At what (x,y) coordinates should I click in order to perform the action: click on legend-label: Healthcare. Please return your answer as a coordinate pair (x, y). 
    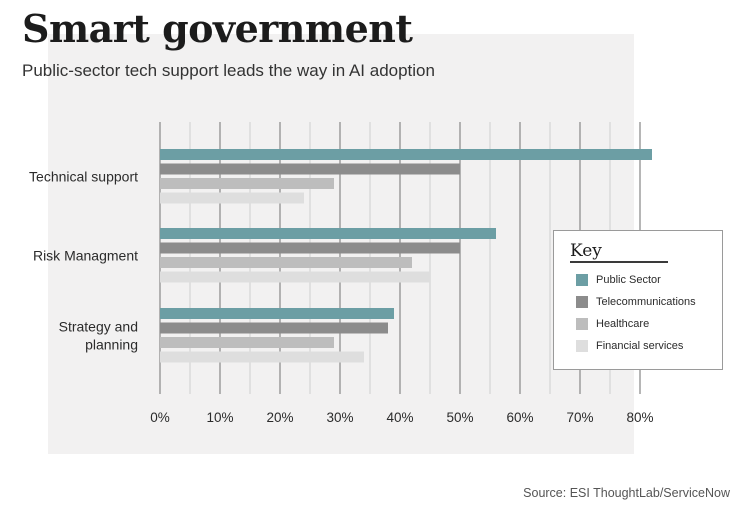
    Looking at the image, I should click on (623, 324).